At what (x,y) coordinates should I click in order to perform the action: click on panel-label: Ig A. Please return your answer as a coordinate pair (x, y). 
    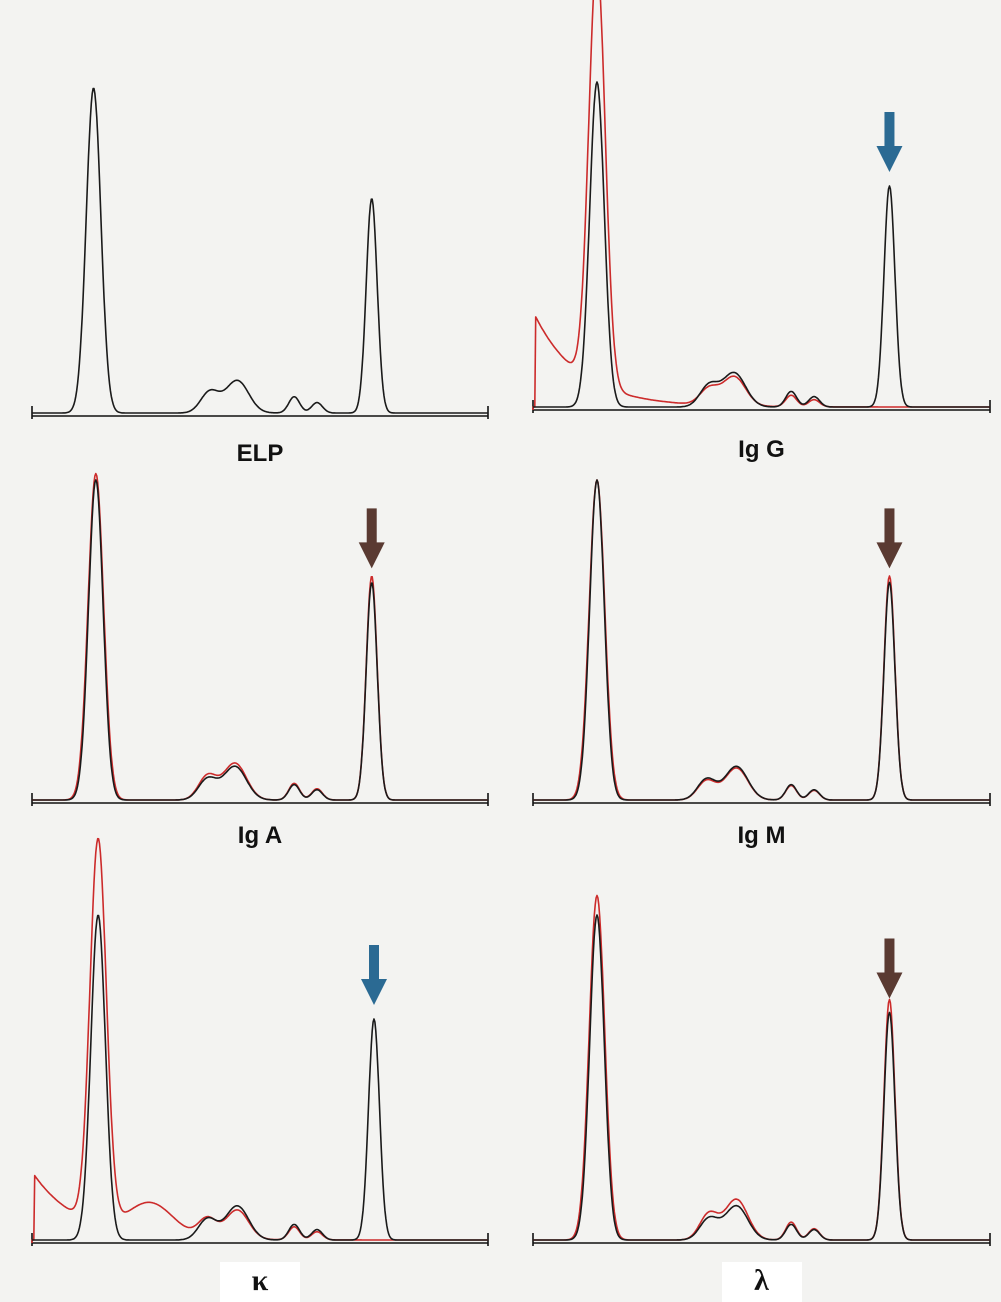
    Looking at the image, I should click on (260, 835).